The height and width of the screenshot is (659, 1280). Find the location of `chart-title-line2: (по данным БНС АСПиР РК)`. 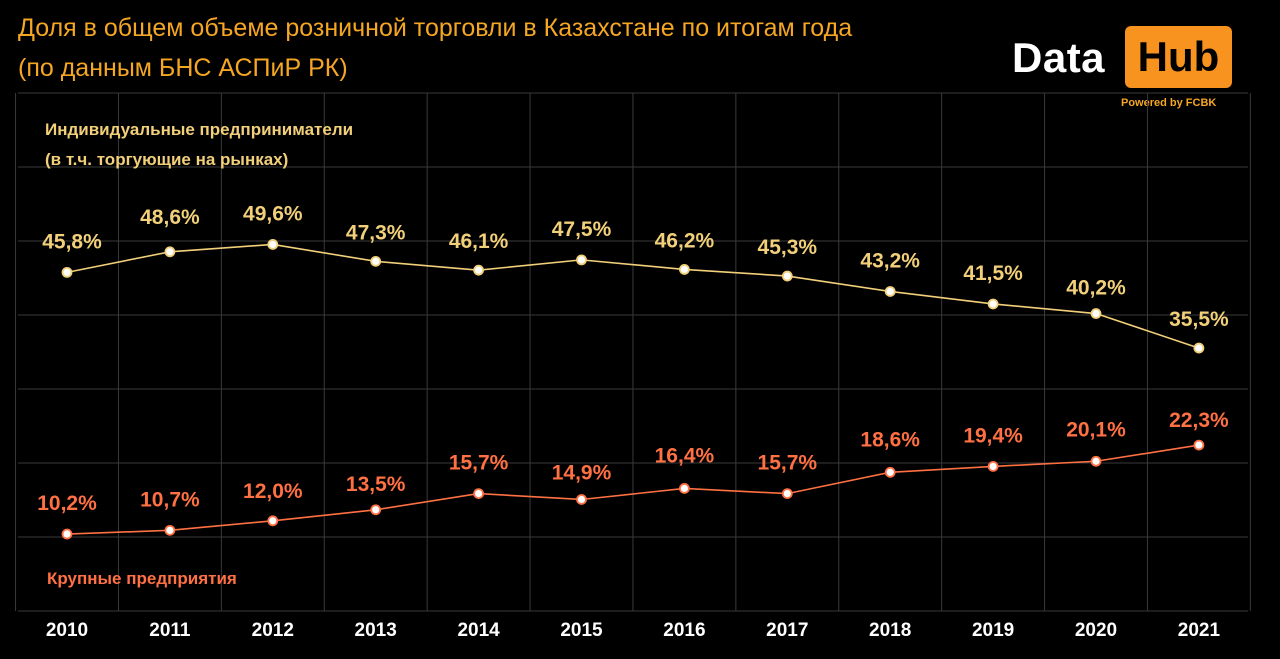

chart-title-line2: (по данным БНС АСПиР РК) is located at coordinates (183, 68).